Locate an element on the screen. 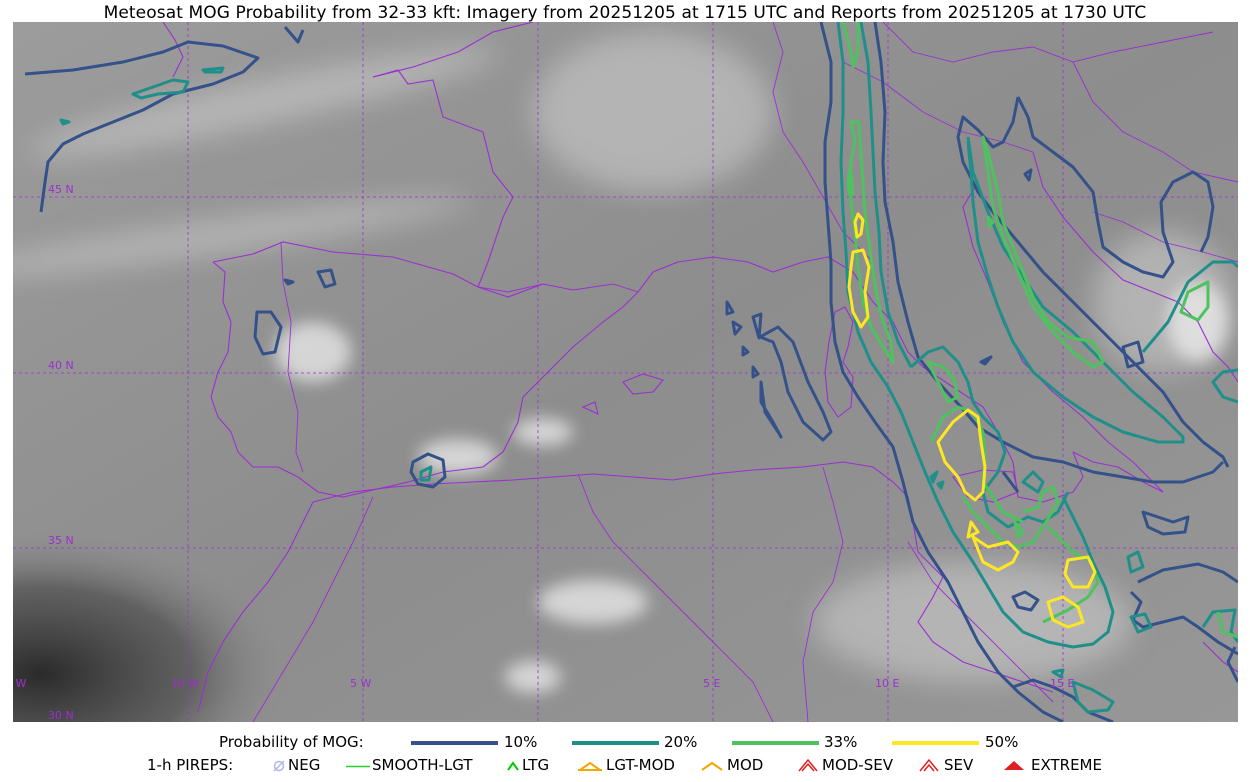 This screenshot has height=782, width=1250. legend-33-percent-label: 33% is located at coordinates (841, 742).